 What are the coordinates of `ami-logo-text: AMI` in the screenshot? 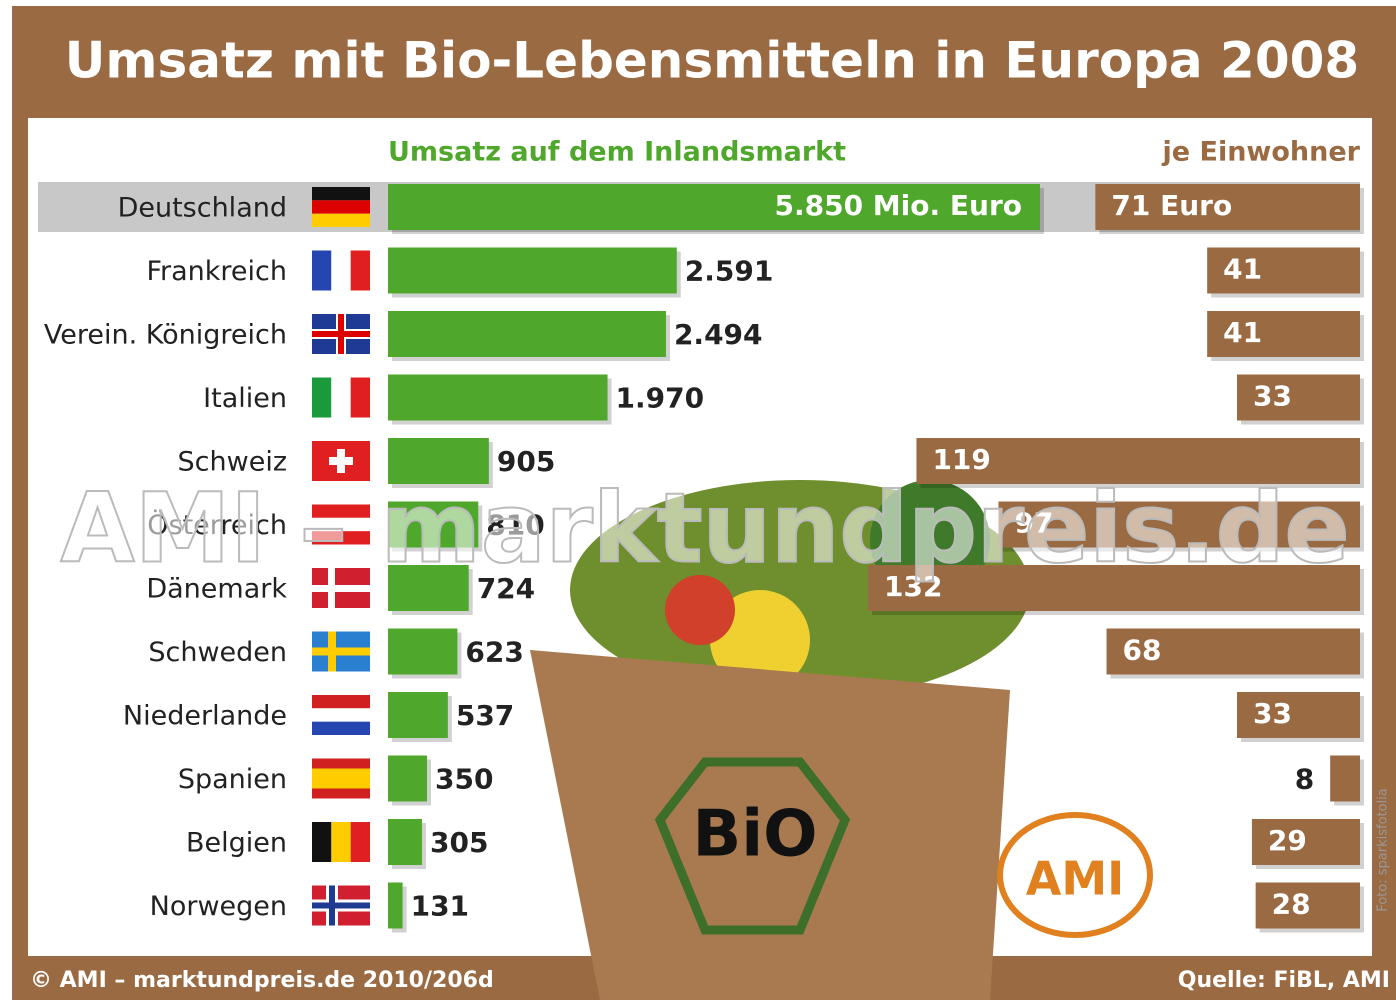 It's located at (1075, 879).